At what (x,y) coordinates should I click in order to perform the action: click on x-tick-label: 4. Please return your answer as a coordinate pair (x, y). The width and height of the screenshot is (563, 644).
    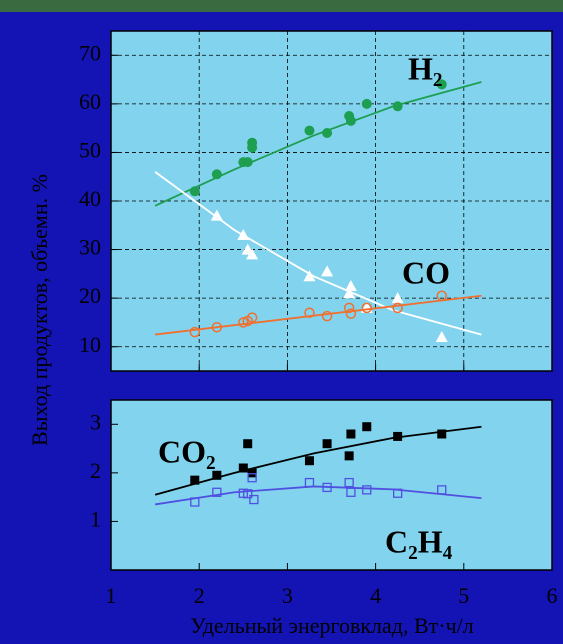
    Looking at the image, I should click on (375, 595).